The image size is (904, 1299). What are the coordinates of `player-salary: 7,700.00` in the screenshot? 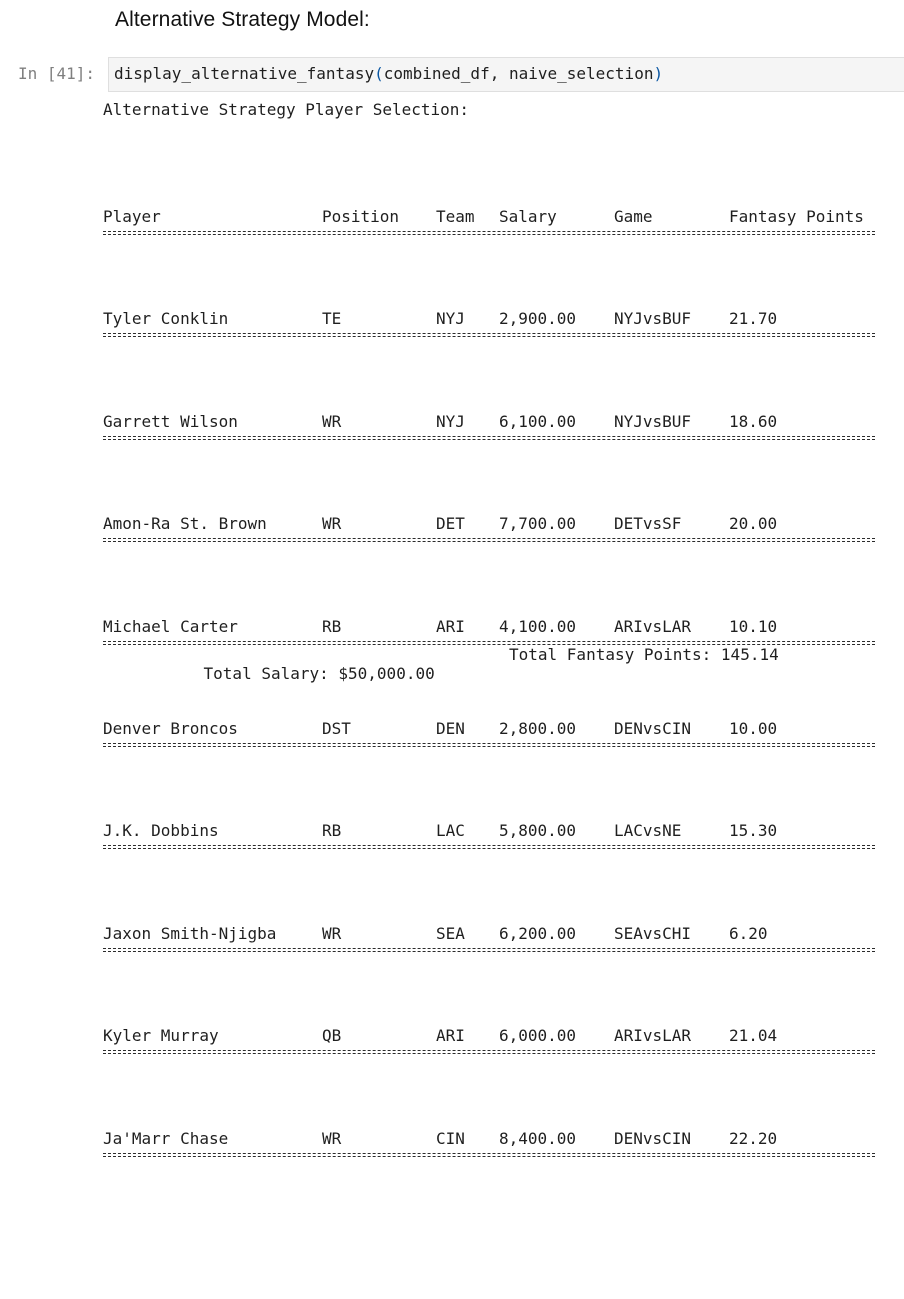 It's located at (538, 524).